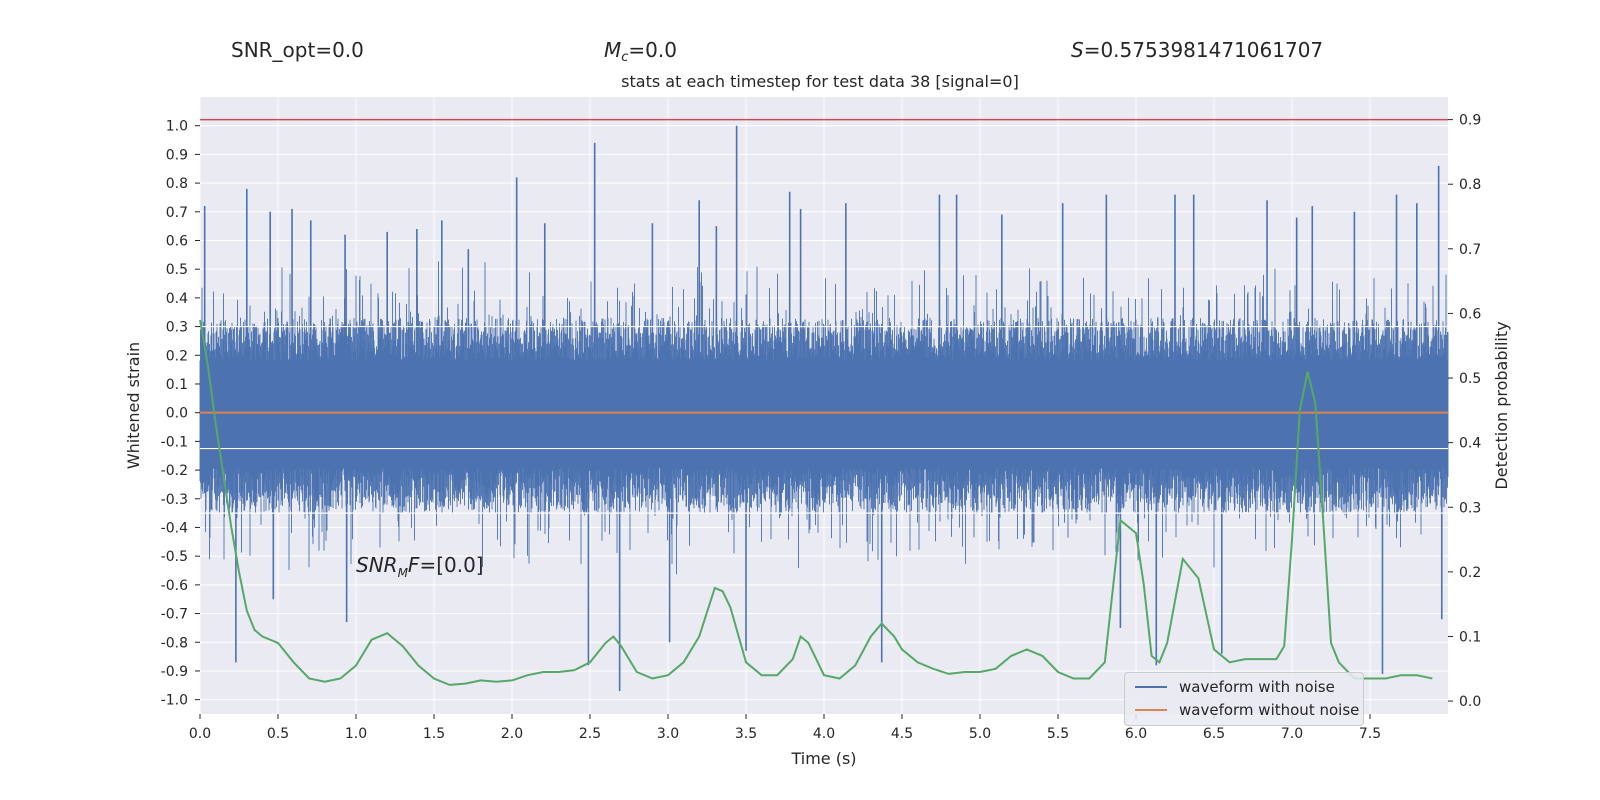 The height and width of the screenshot is (800, 1600). Describe the element at coordinates (1151, 687) in the screenshot. I see `legend-swatch-noise` at that location.